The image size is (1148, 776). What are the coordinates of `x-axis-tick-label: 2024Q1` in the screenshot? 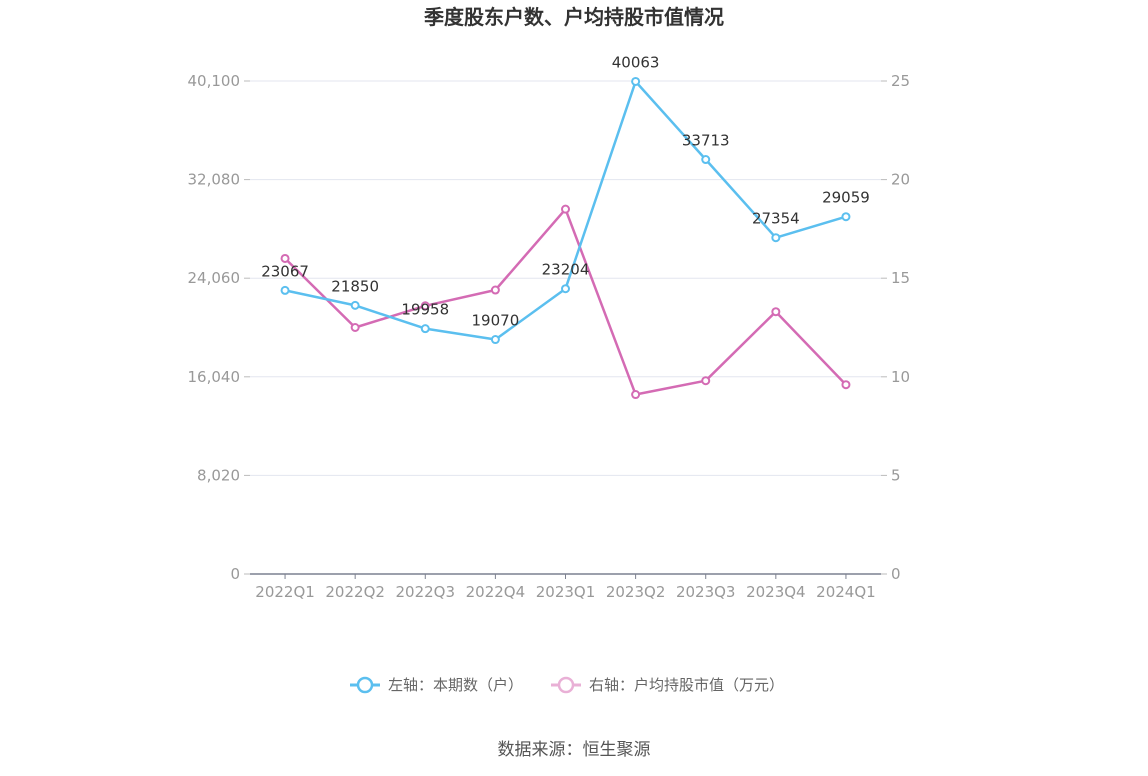 It's located at (846, 592).